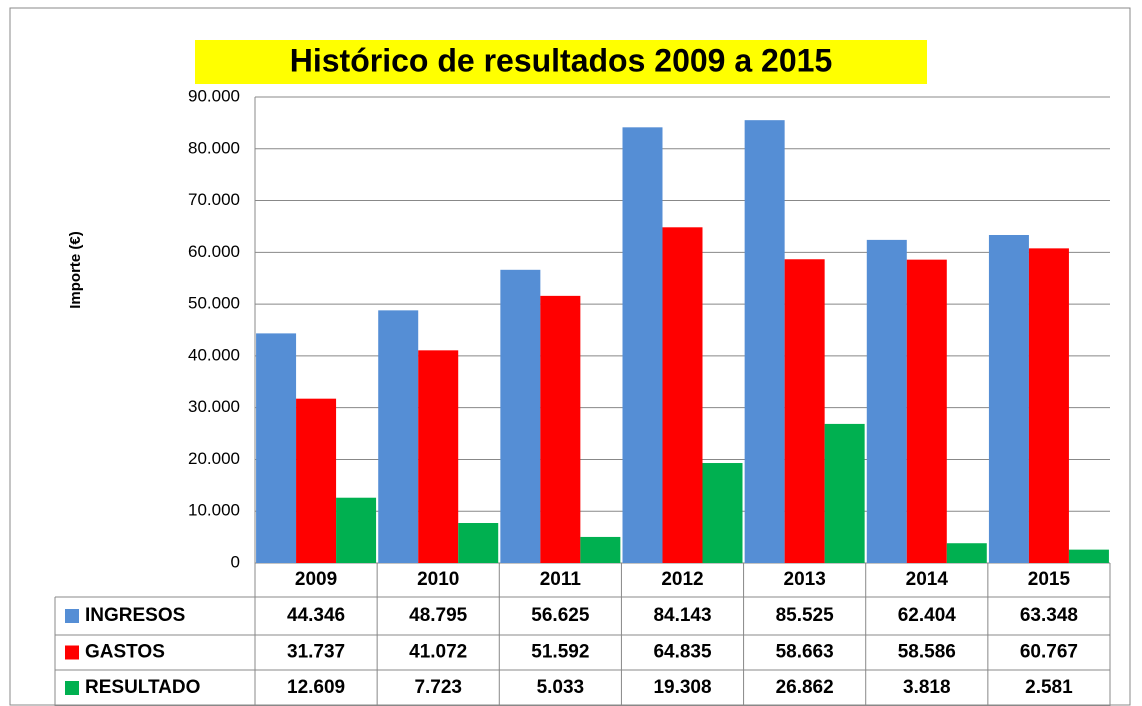 Image resolution: width=1142 pixels, height=706 pixels. I want to click on y-tick-label: 90.000, so click(214, 95).